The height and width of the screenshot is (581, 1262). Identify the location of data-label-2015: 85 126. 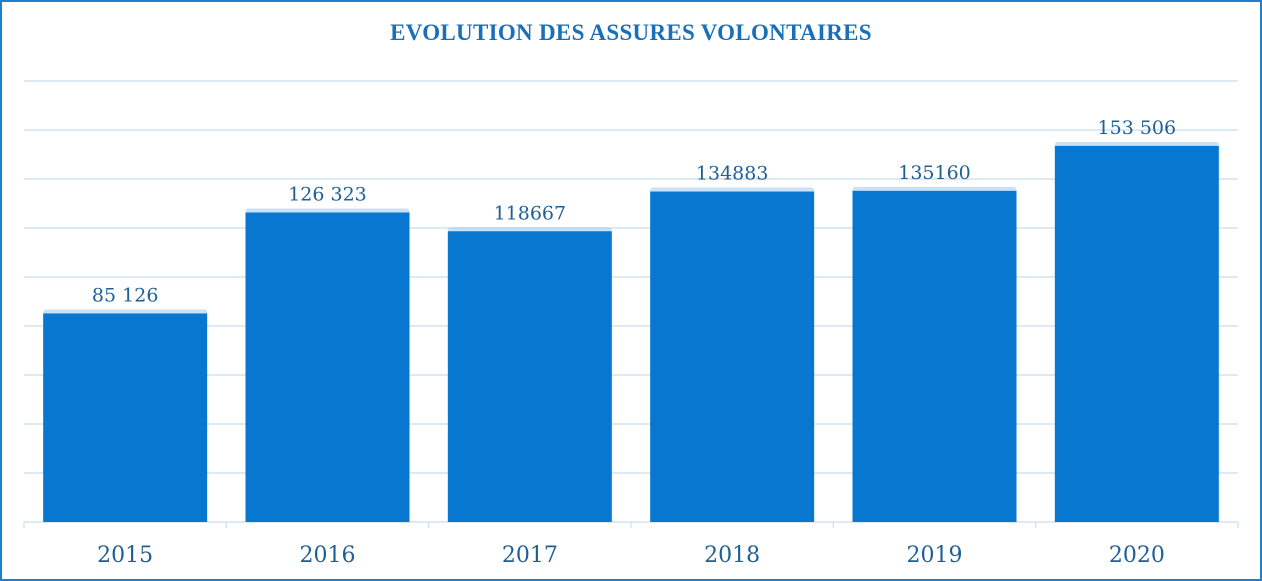
(125, 295).